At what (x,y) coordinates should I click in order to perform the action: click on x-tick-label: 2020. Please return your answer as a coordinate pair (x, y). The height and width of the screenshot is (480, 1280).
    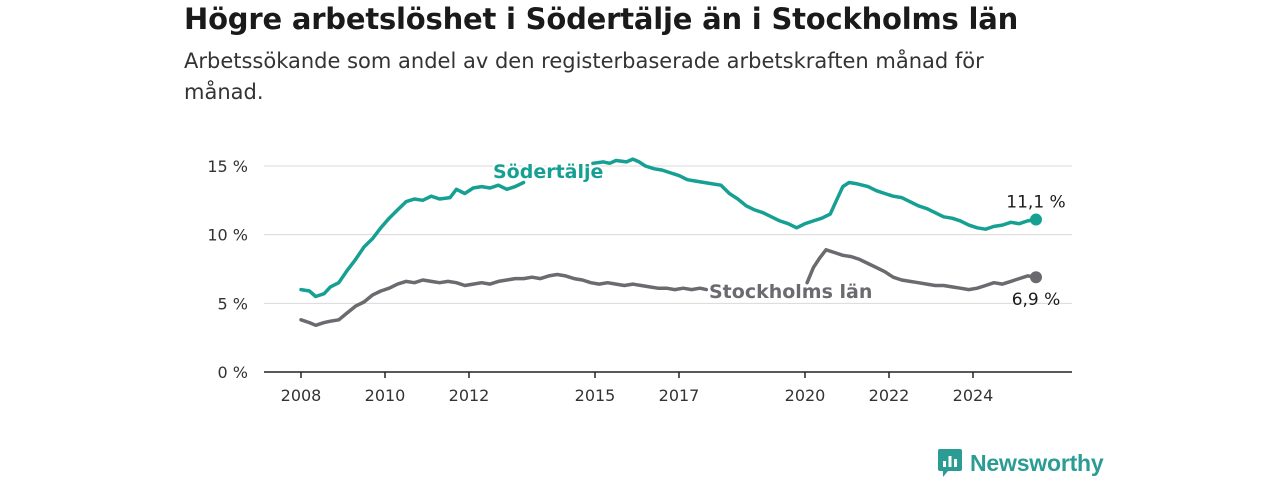
    Looking at the image, I should click on (805, 395).